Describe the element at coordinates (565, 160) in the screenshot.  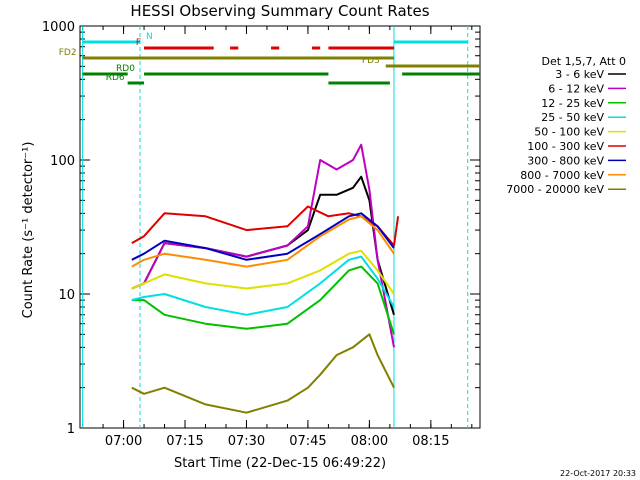
I see `legend-label: 300 - 800 keV` at that location.